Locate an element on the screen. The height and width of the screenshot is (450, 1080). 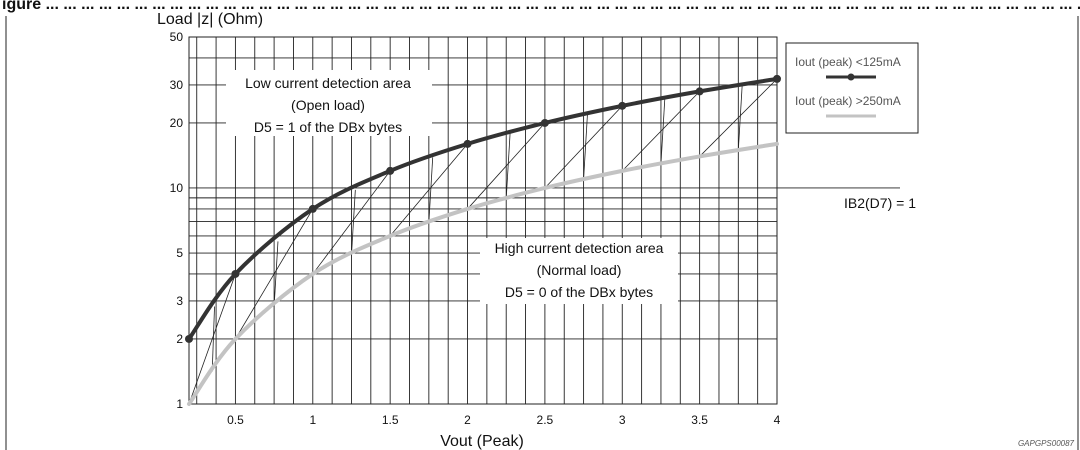
x-tick-label-6: 3.5 is located at coordinates (699, 420).